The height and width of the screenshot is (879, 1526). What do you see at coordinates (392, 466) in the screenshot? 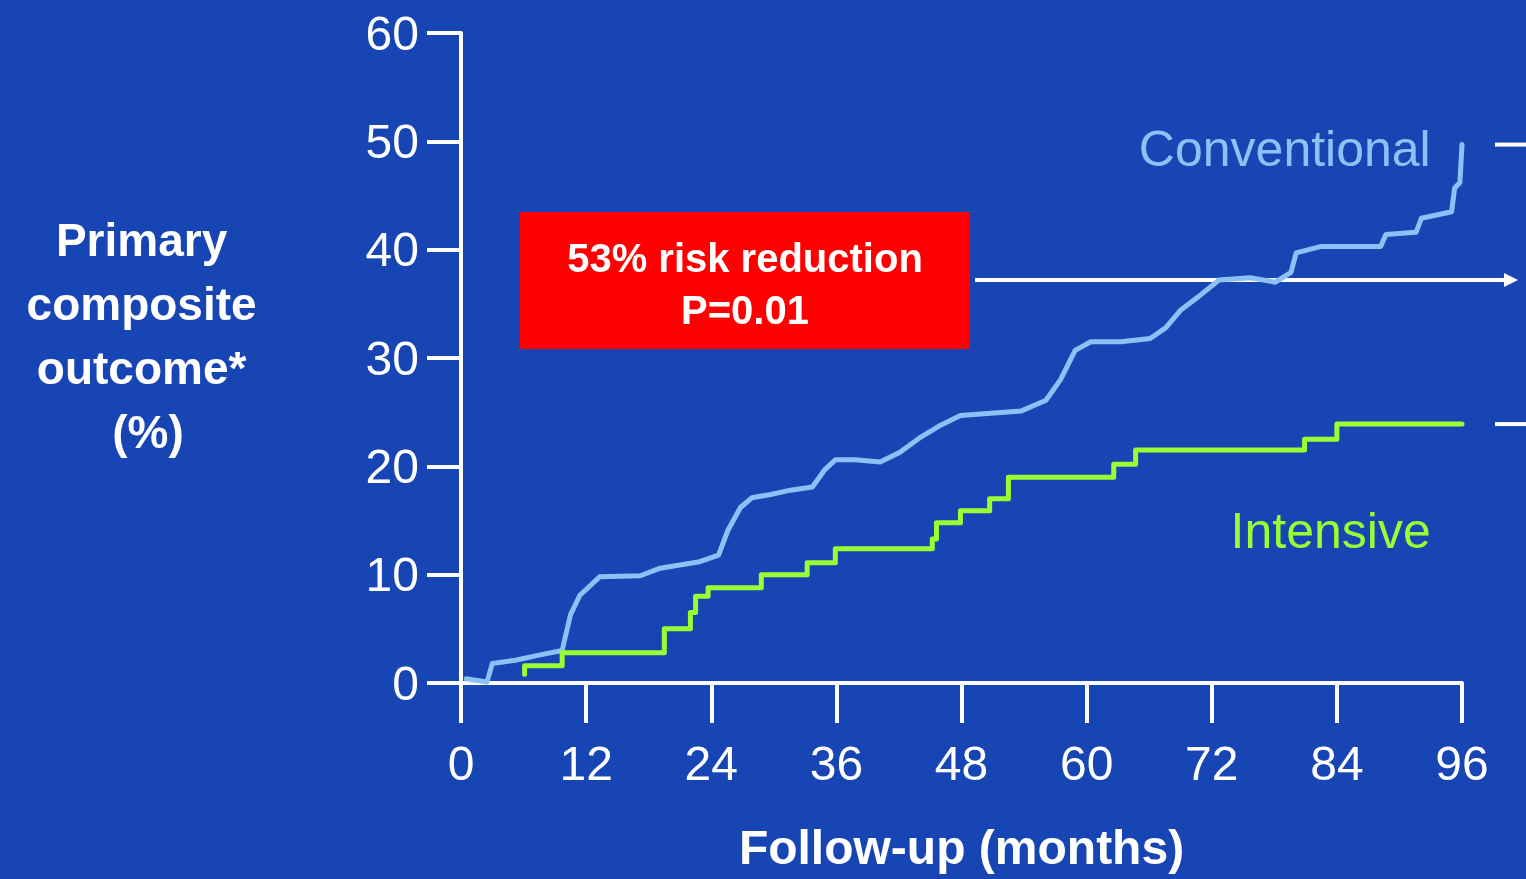
I see `y-tick-label: 20` at bounding box center [392, 466].